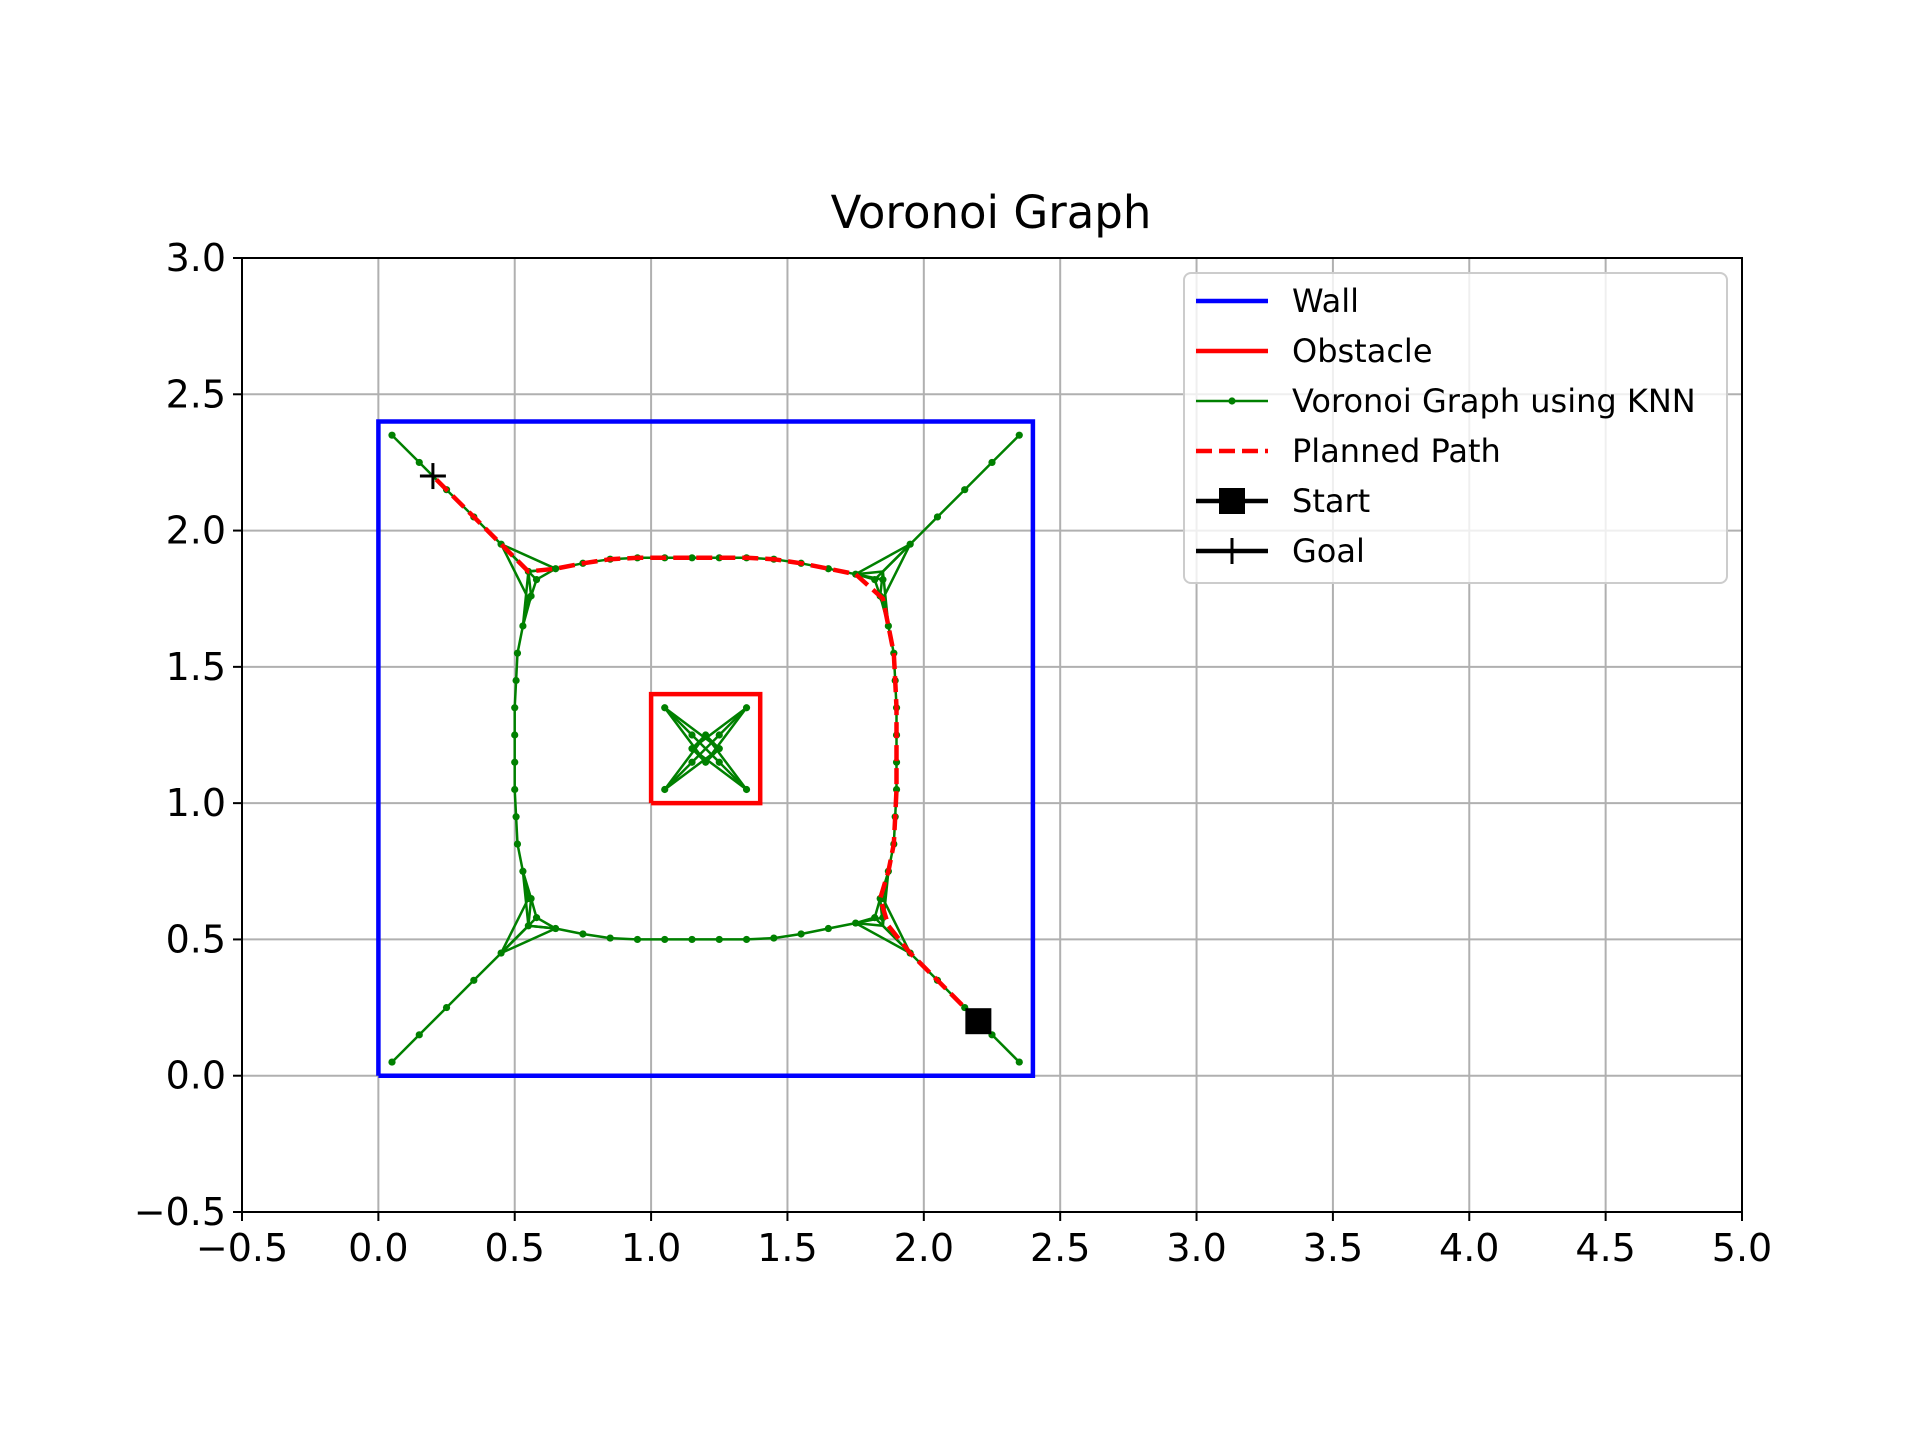 The height and width of the screenshot is (1440, 1920). I want to click on legend-frame, so click(1455, 428).